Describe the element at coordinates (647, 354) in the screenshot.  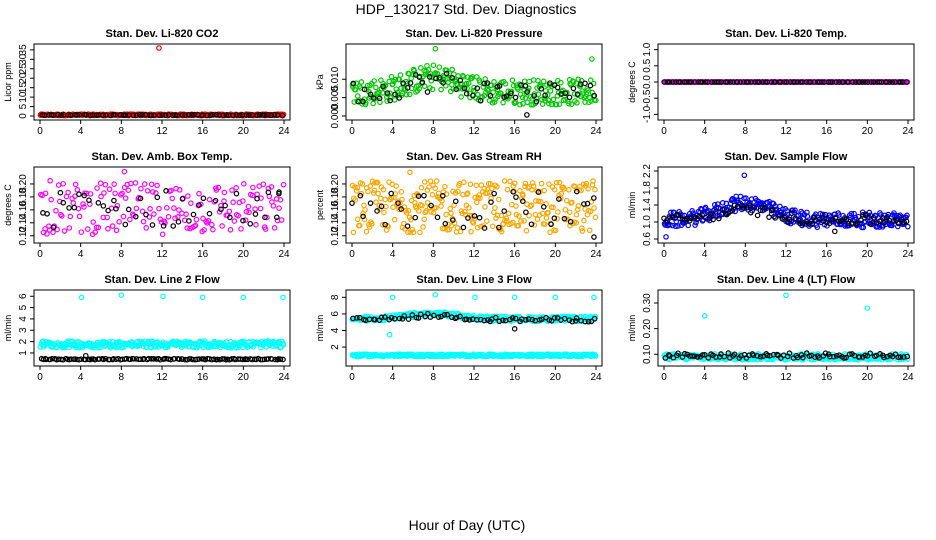
I see `y-tick-label: 0.10` at that location.